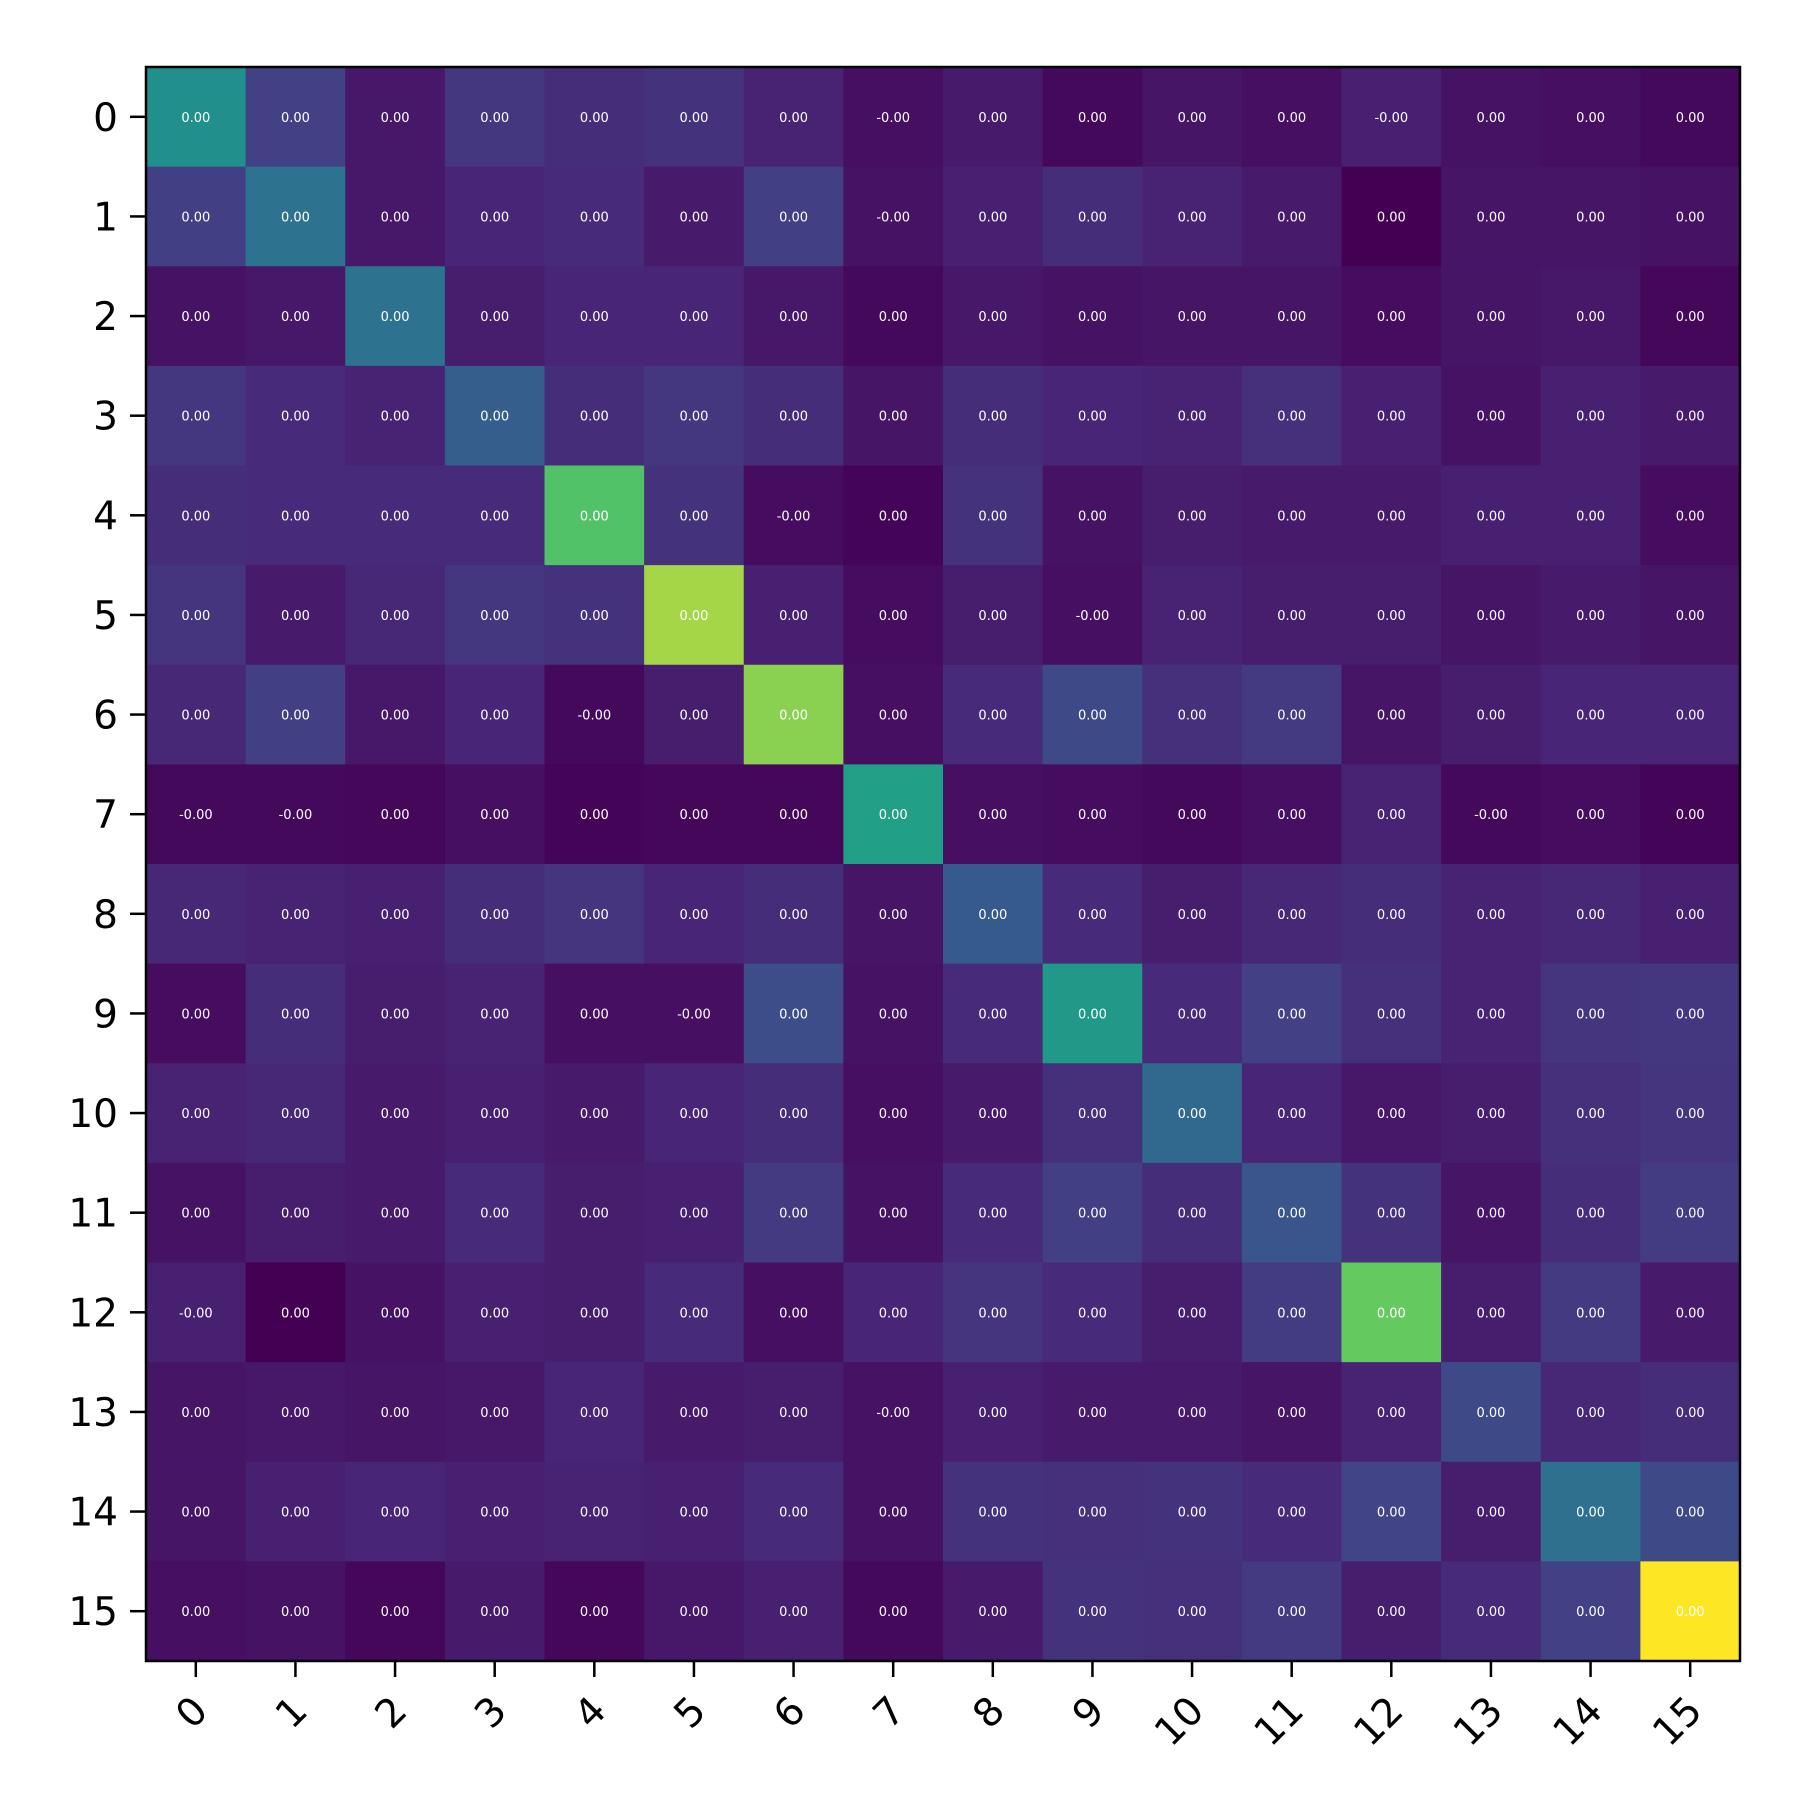 The height and width of the screenshot is (1800, 1800). I want to click on heatmap-cell-r8-c15, so click(1690, 914).